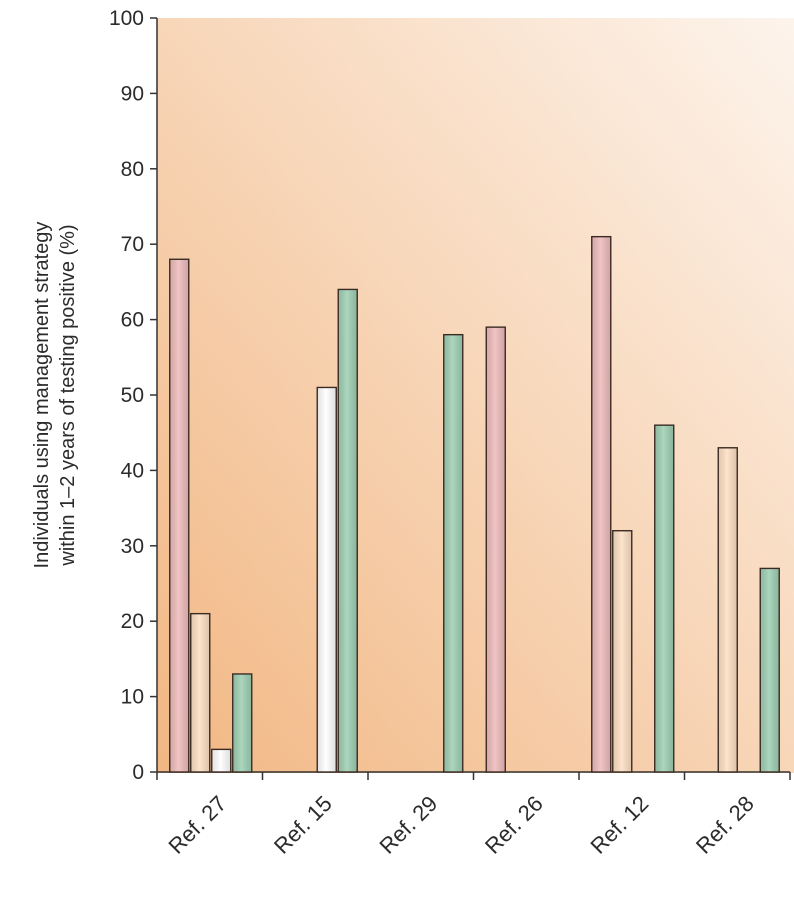  Describe the element at coordinates (42, 395) in the screenshot. I see `y-axis-title-line: Individuals using management strategy` at that location.